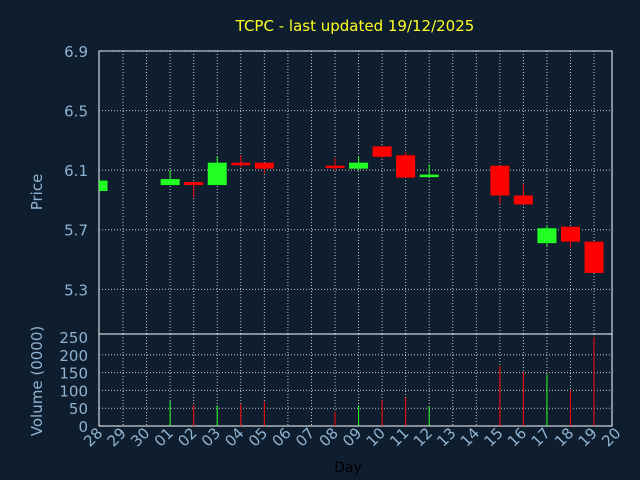  Describe the element at coordinates (83, 427) in the screenshot. I see `volume-tick-label: 0` at that location.